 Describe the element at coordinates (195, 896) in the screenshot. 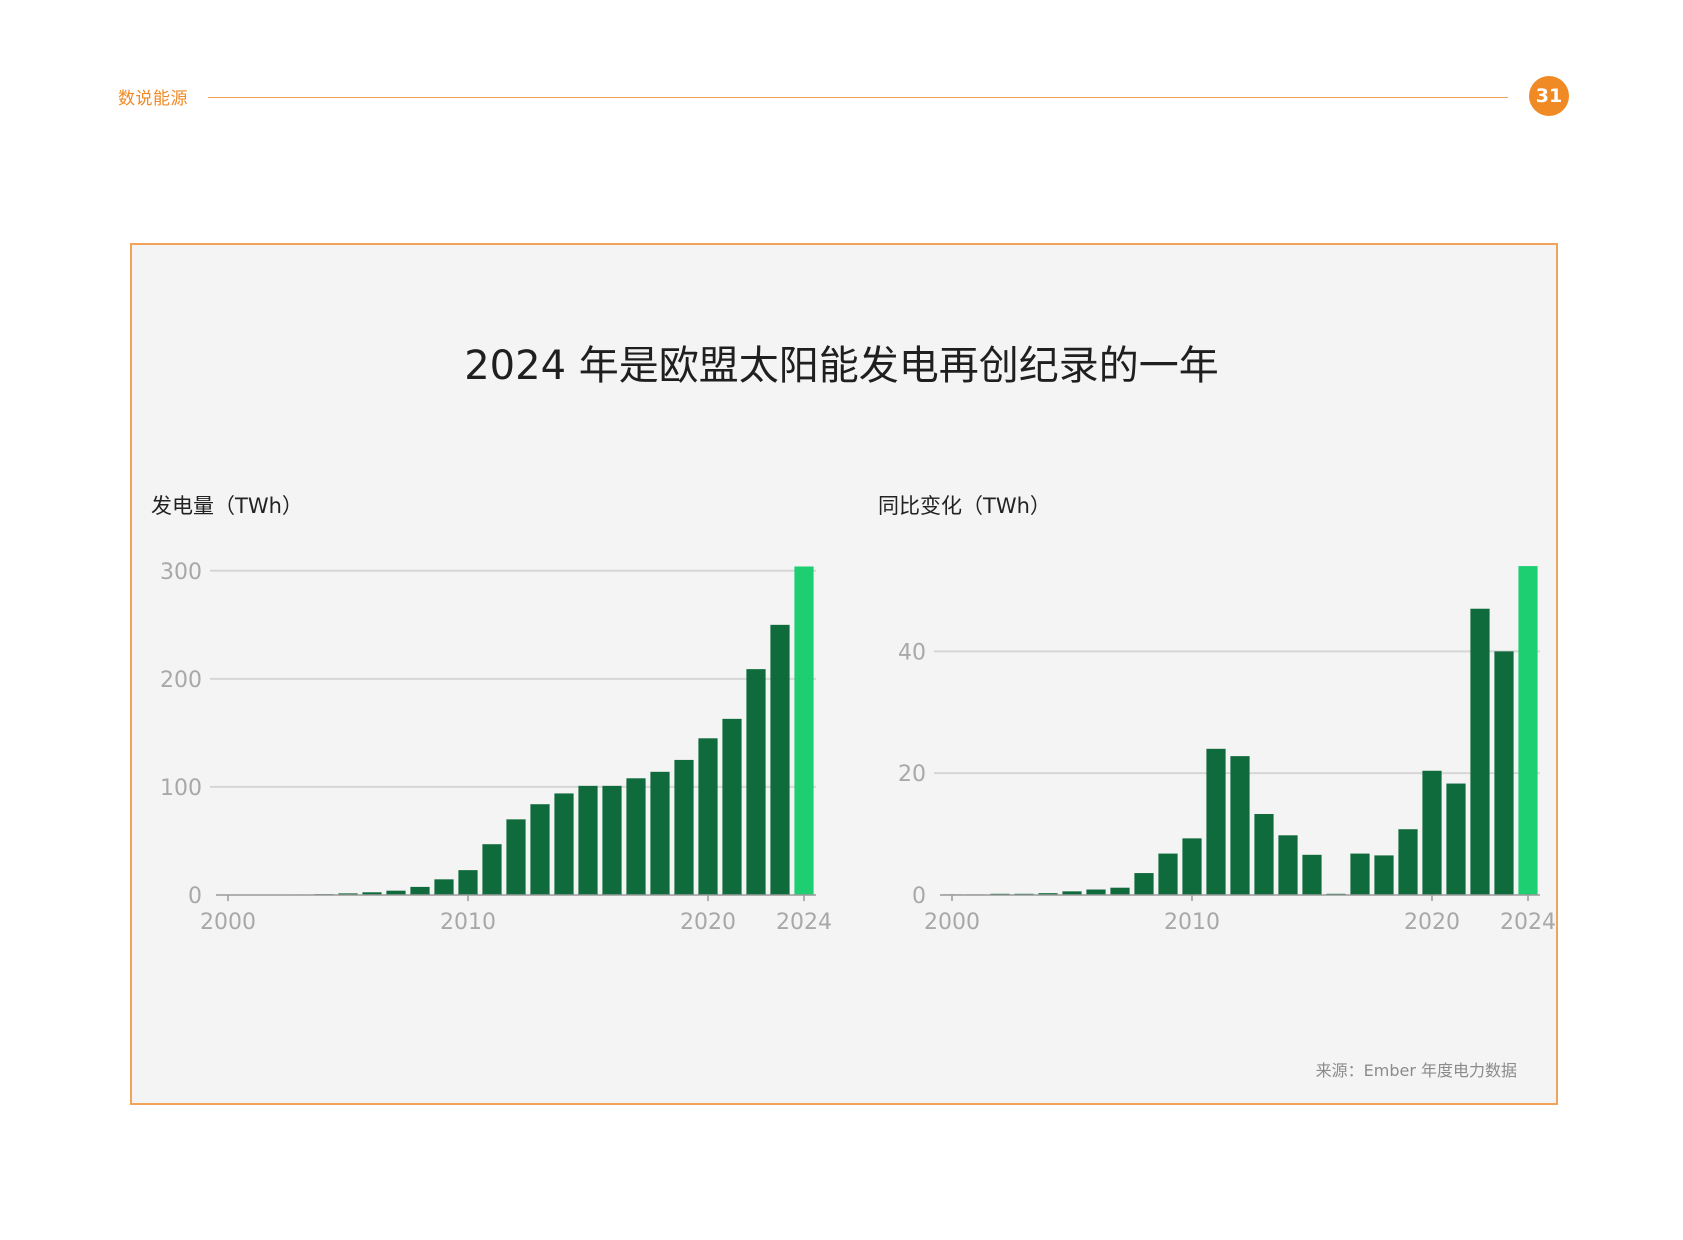

I see `left-ytick-label: 0` at that location.